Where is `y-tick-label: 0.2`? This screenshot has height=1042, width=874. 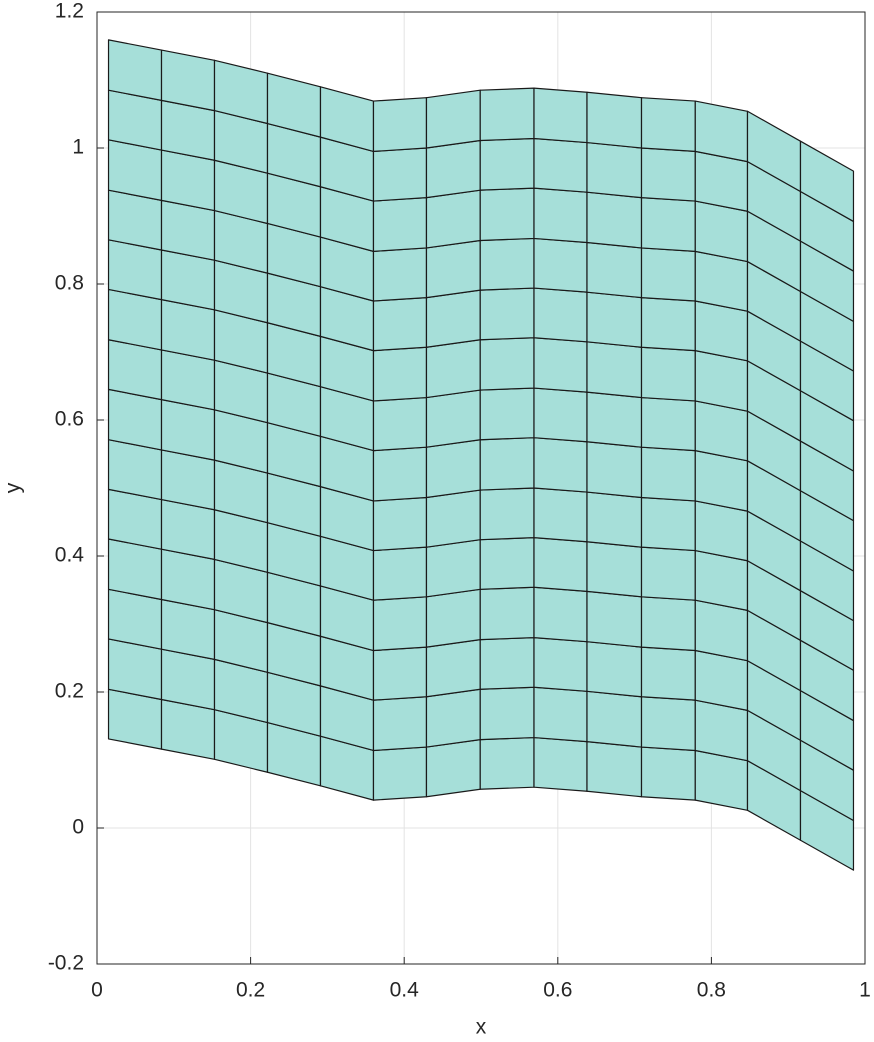 y-tick-label: 0.2 is located at coordinates (69, 691).